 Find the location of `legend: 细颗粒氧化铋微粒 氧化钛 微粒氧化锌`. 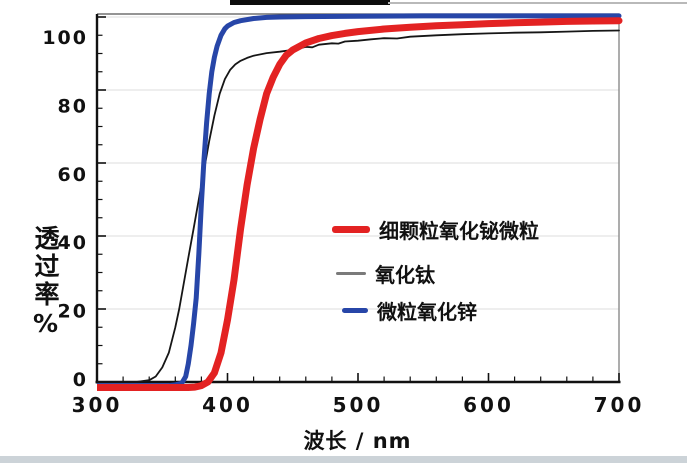

legend: 细颗粒氧化铋微粒 氧化钛 微粒氧化锌 is located at coordinates (434, 269).